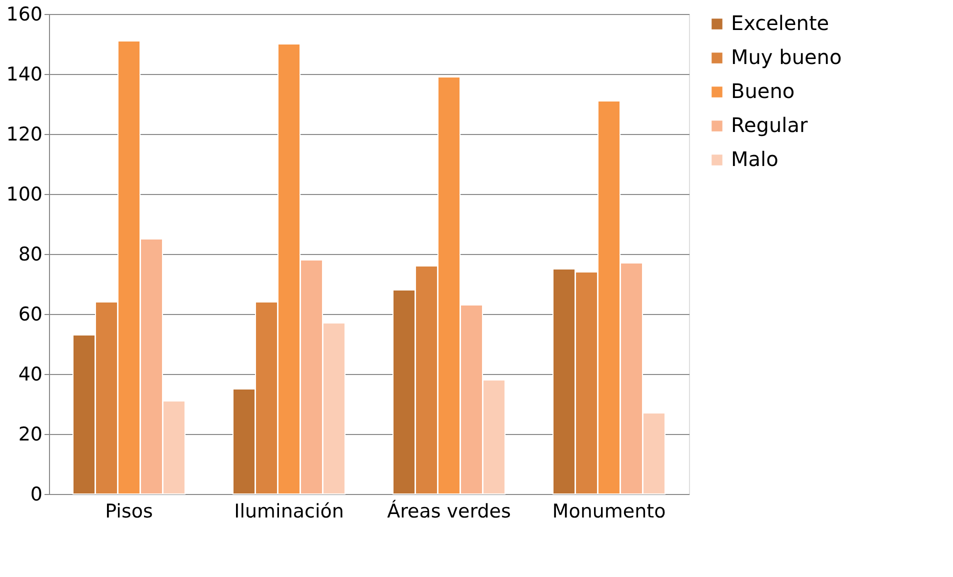 This screenshot has height=577, width=953. What do you see at coordinates (36, 495) in the screenshot?
I see `y-tick-label: 0` at bounding box center [36, 495].